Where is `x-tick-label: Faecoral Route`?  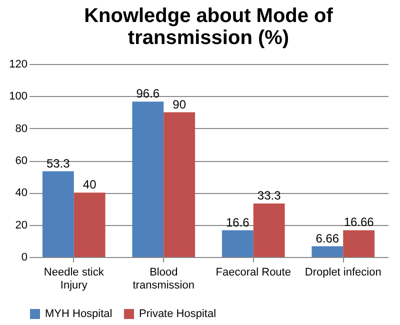
x-tick-label: Faecoral Route is located at coordinates (253, 272).